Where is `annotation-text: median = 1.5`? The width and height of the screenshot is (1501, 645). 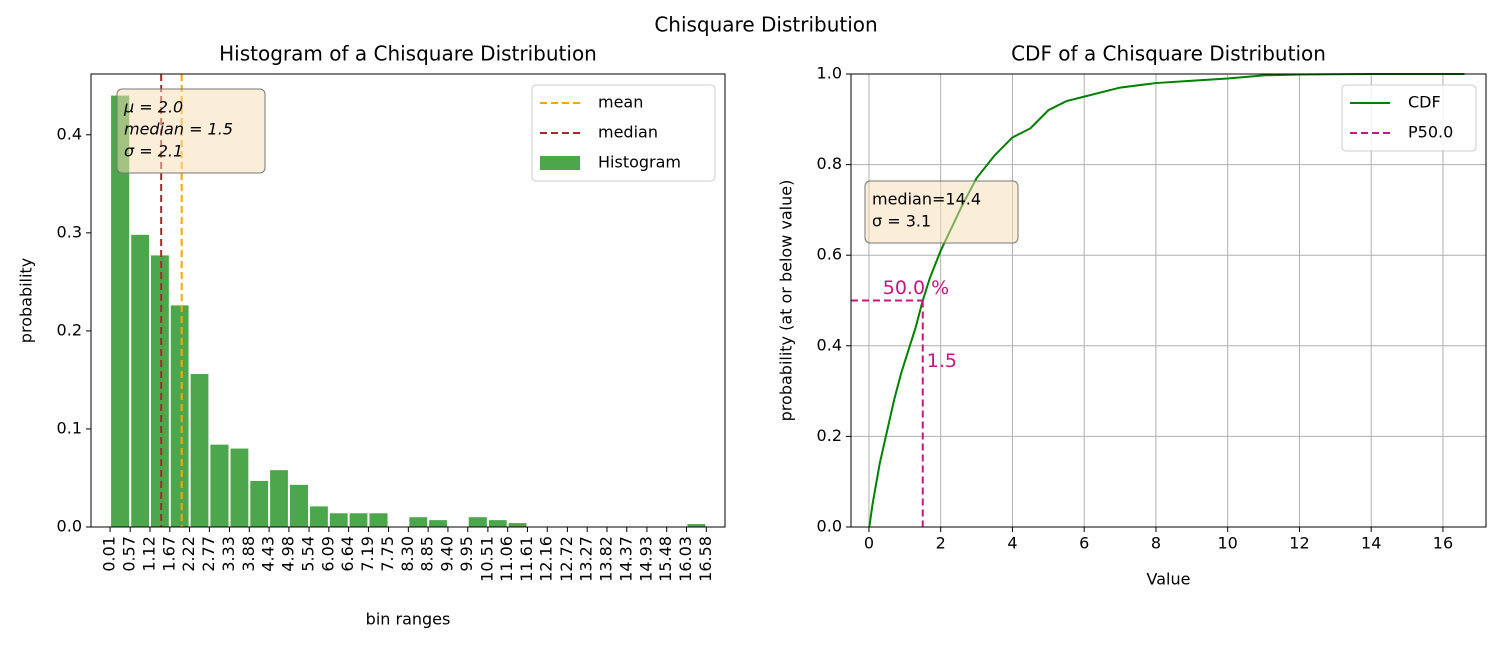 annotation-text: median = 1.5 is located at coordinates (178, 129).